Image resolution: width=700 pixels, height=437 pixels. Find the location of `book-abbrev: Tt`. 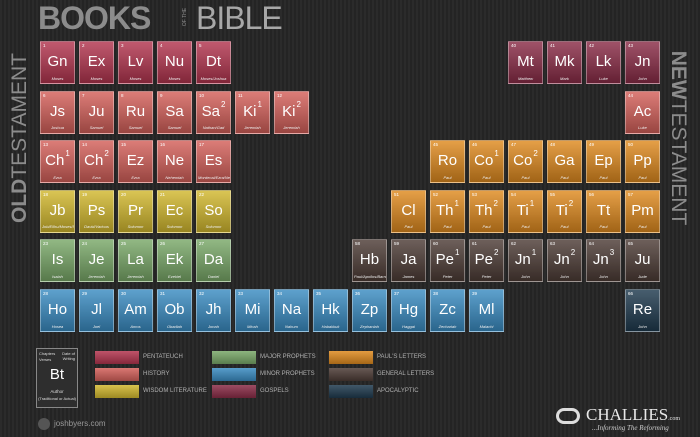

book-abbrev: Tt is located at coordinates (603, 210).